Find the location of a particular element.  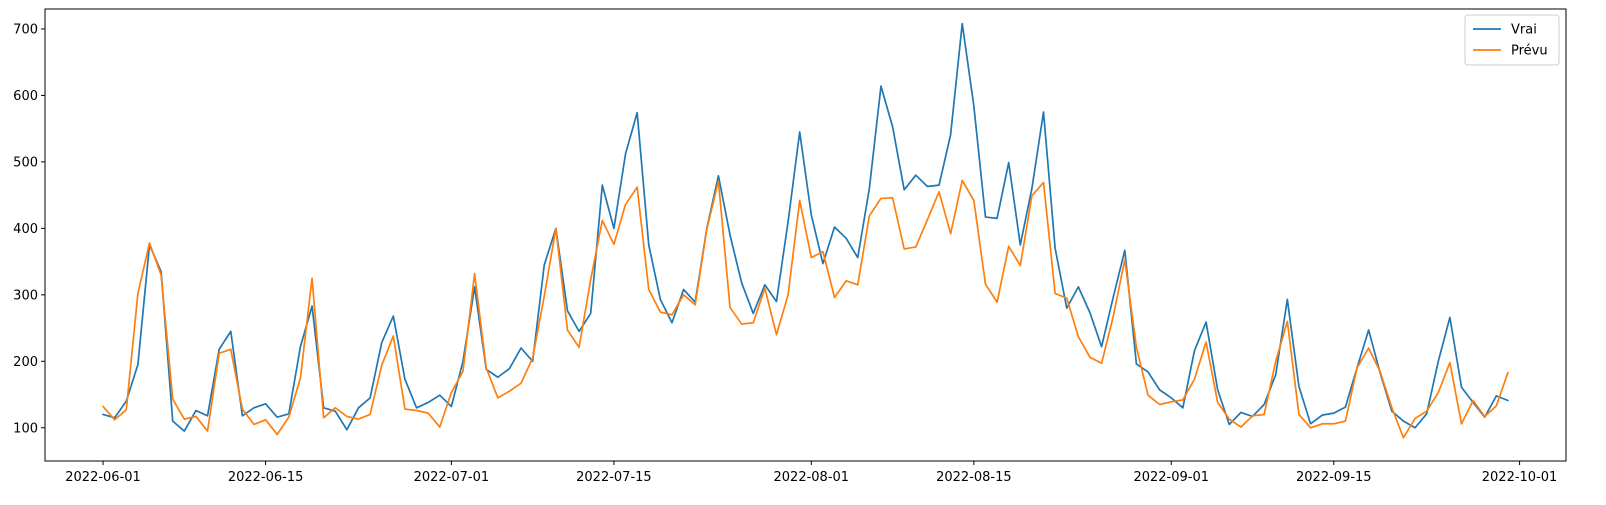

x-tick-label: 2022-07-15 is located at coordinates (614, 477).